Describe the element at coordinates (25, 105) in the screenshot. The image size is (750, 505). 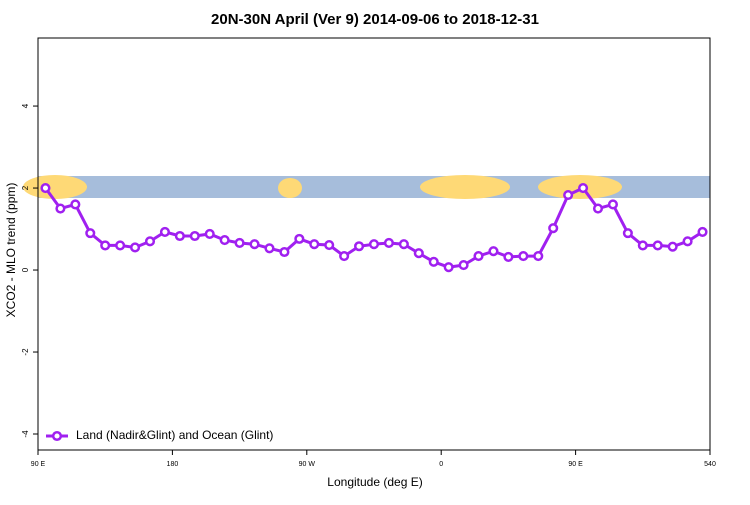
I see `y-tick-label: 4` at that location.